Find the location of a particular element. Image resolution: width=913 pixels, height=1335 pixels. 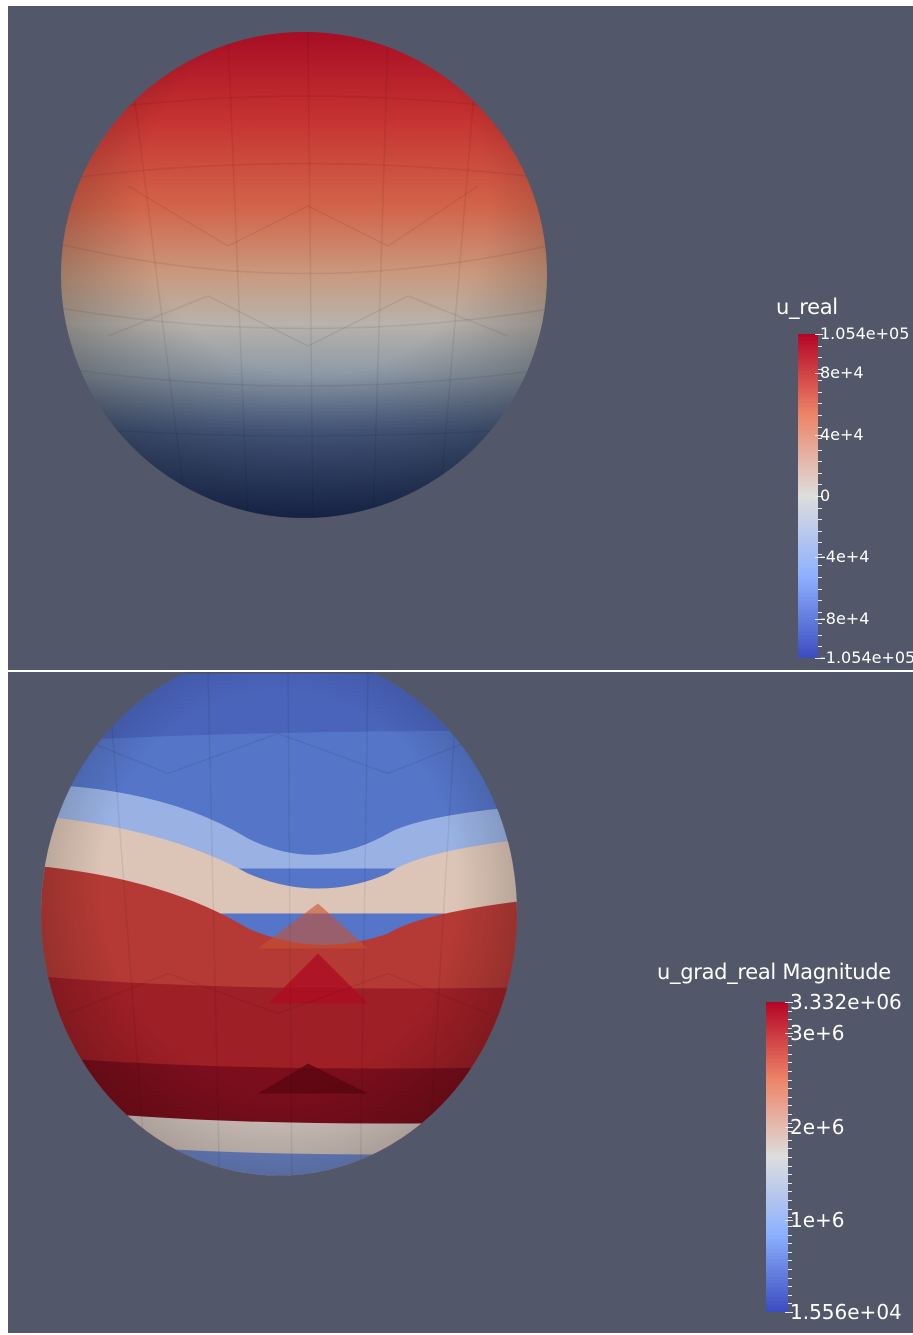

colorbar-tick-label: 4e+4 is located at coordinates (842, 434).